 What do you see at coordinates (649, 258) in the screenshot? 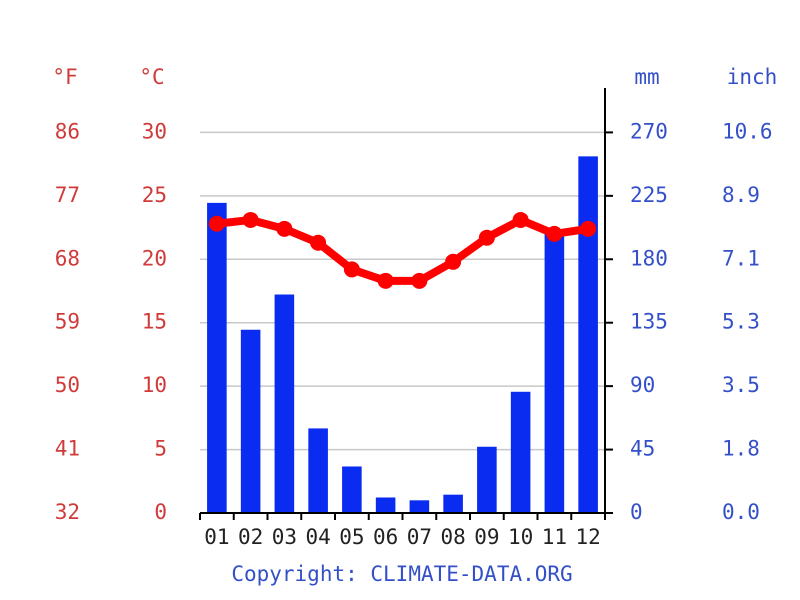
I see `y2-tick-label: 180` at bounding box center [649, 258].